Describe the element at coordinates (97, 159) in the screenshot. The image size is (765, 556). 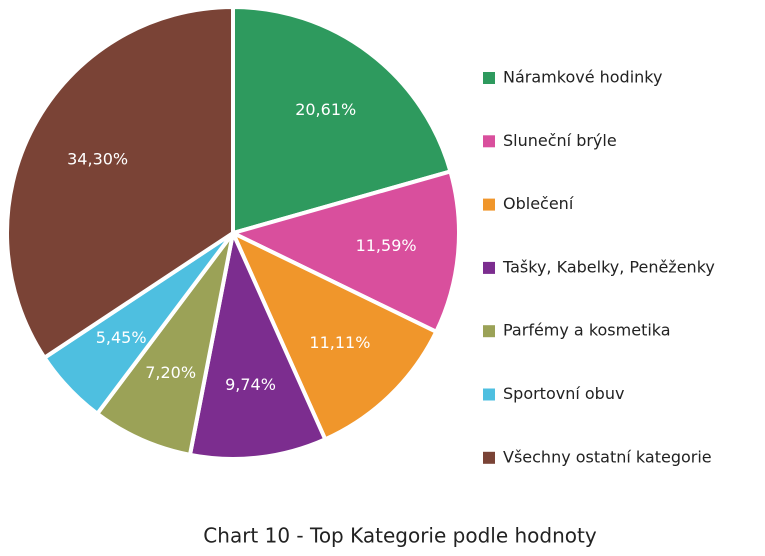
I see `data-label: 34,30%` at that location.